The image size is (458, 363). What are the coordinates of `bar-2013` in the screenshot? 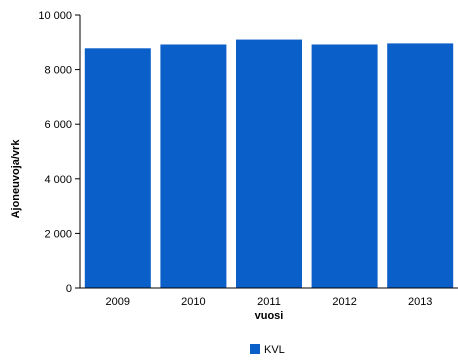 It's located at (420, 165).